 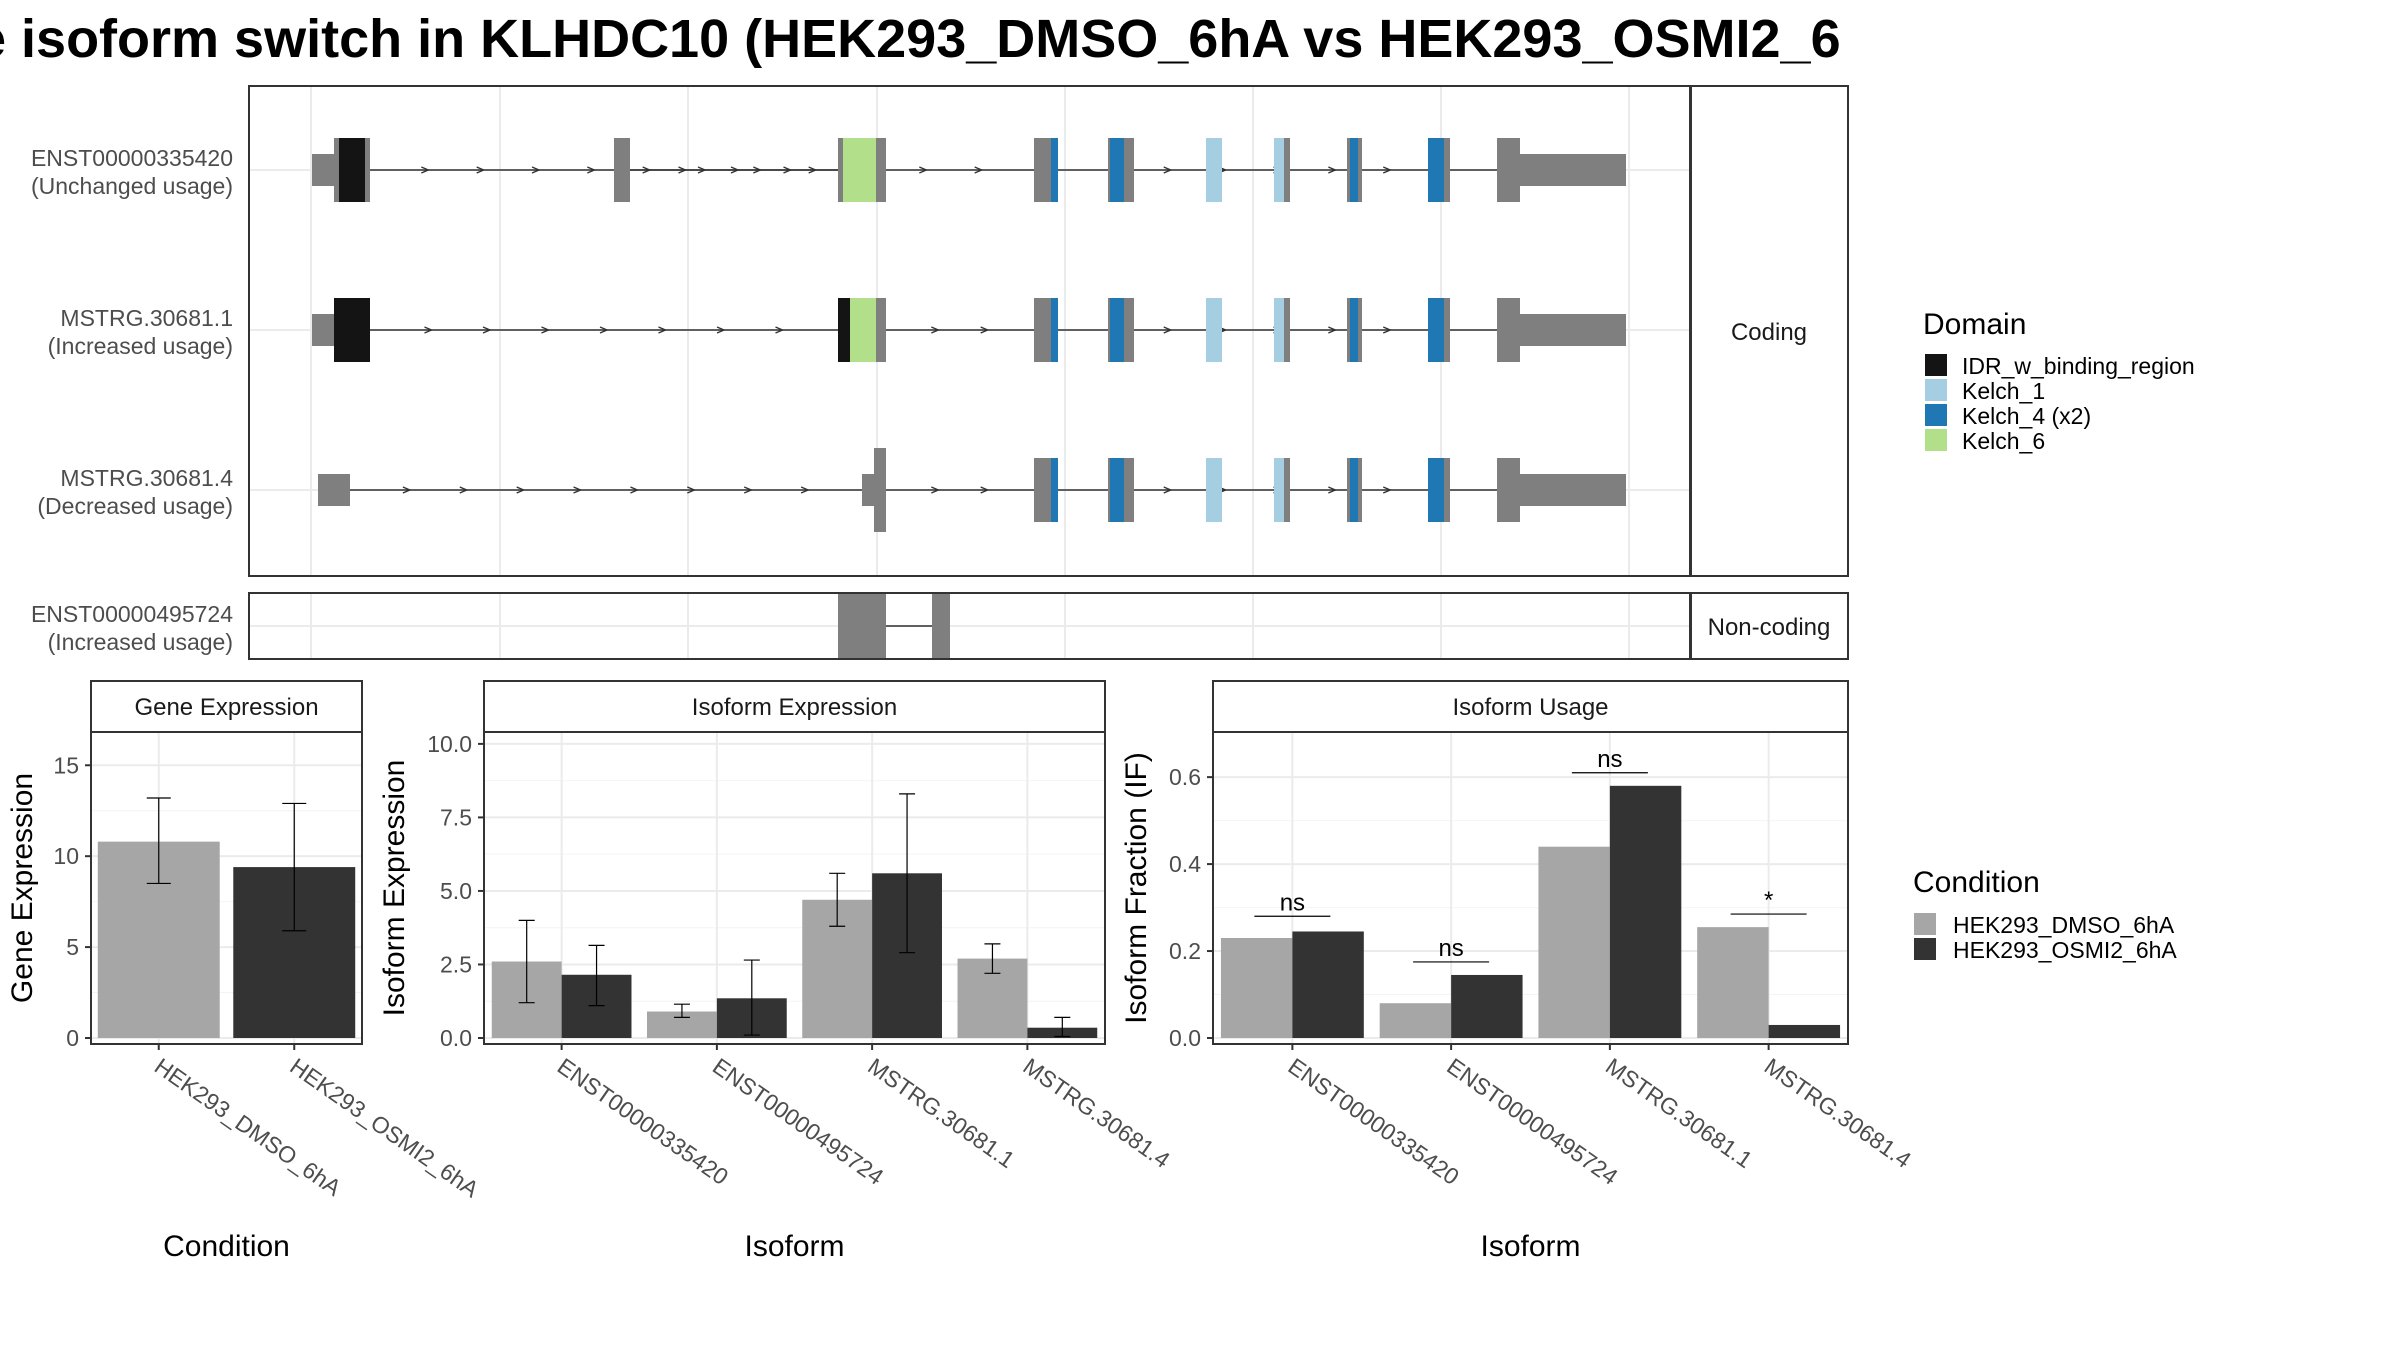 I want to click on y-tick-label: 5.0, so click(x=456, y=891).